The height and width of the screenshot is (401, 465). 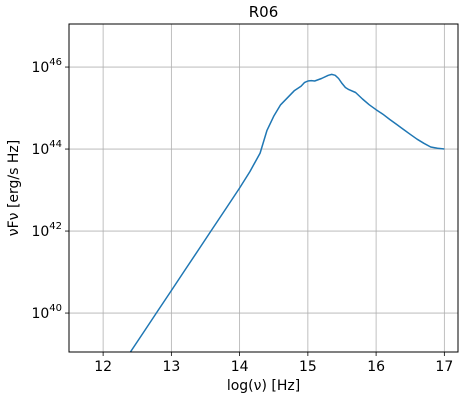 I want to click on x-axis: 12 13 14 15 16 17, so click(x=273, y=363).